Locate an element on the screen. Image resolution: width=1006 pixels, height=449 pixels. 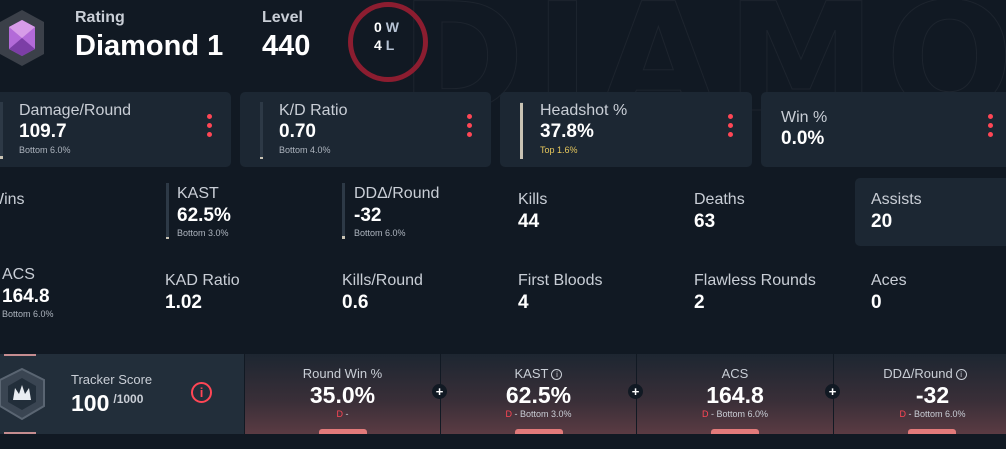
stat-label-first-bloods: First Bloods is located at coordinates (560, 280).